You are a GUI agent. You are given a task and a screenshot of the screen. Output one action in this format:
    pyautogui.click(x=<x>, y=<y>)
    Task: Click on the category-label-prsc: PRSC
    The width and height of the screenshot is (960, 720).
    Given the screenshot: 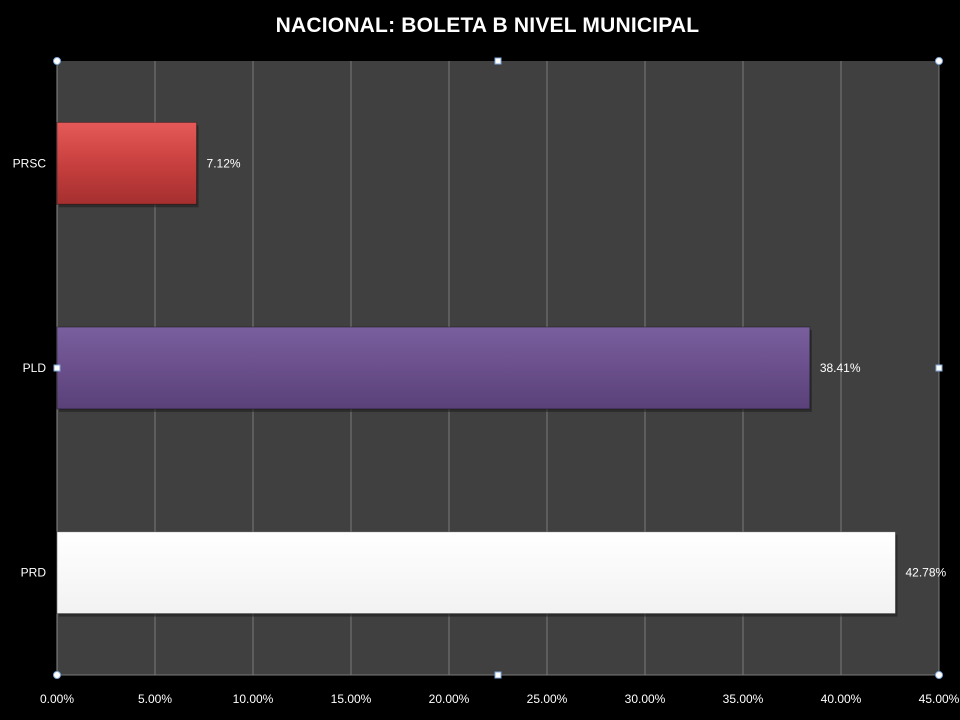 What is the action you would take?
    pyautogui.click(x=30, y=163)
    